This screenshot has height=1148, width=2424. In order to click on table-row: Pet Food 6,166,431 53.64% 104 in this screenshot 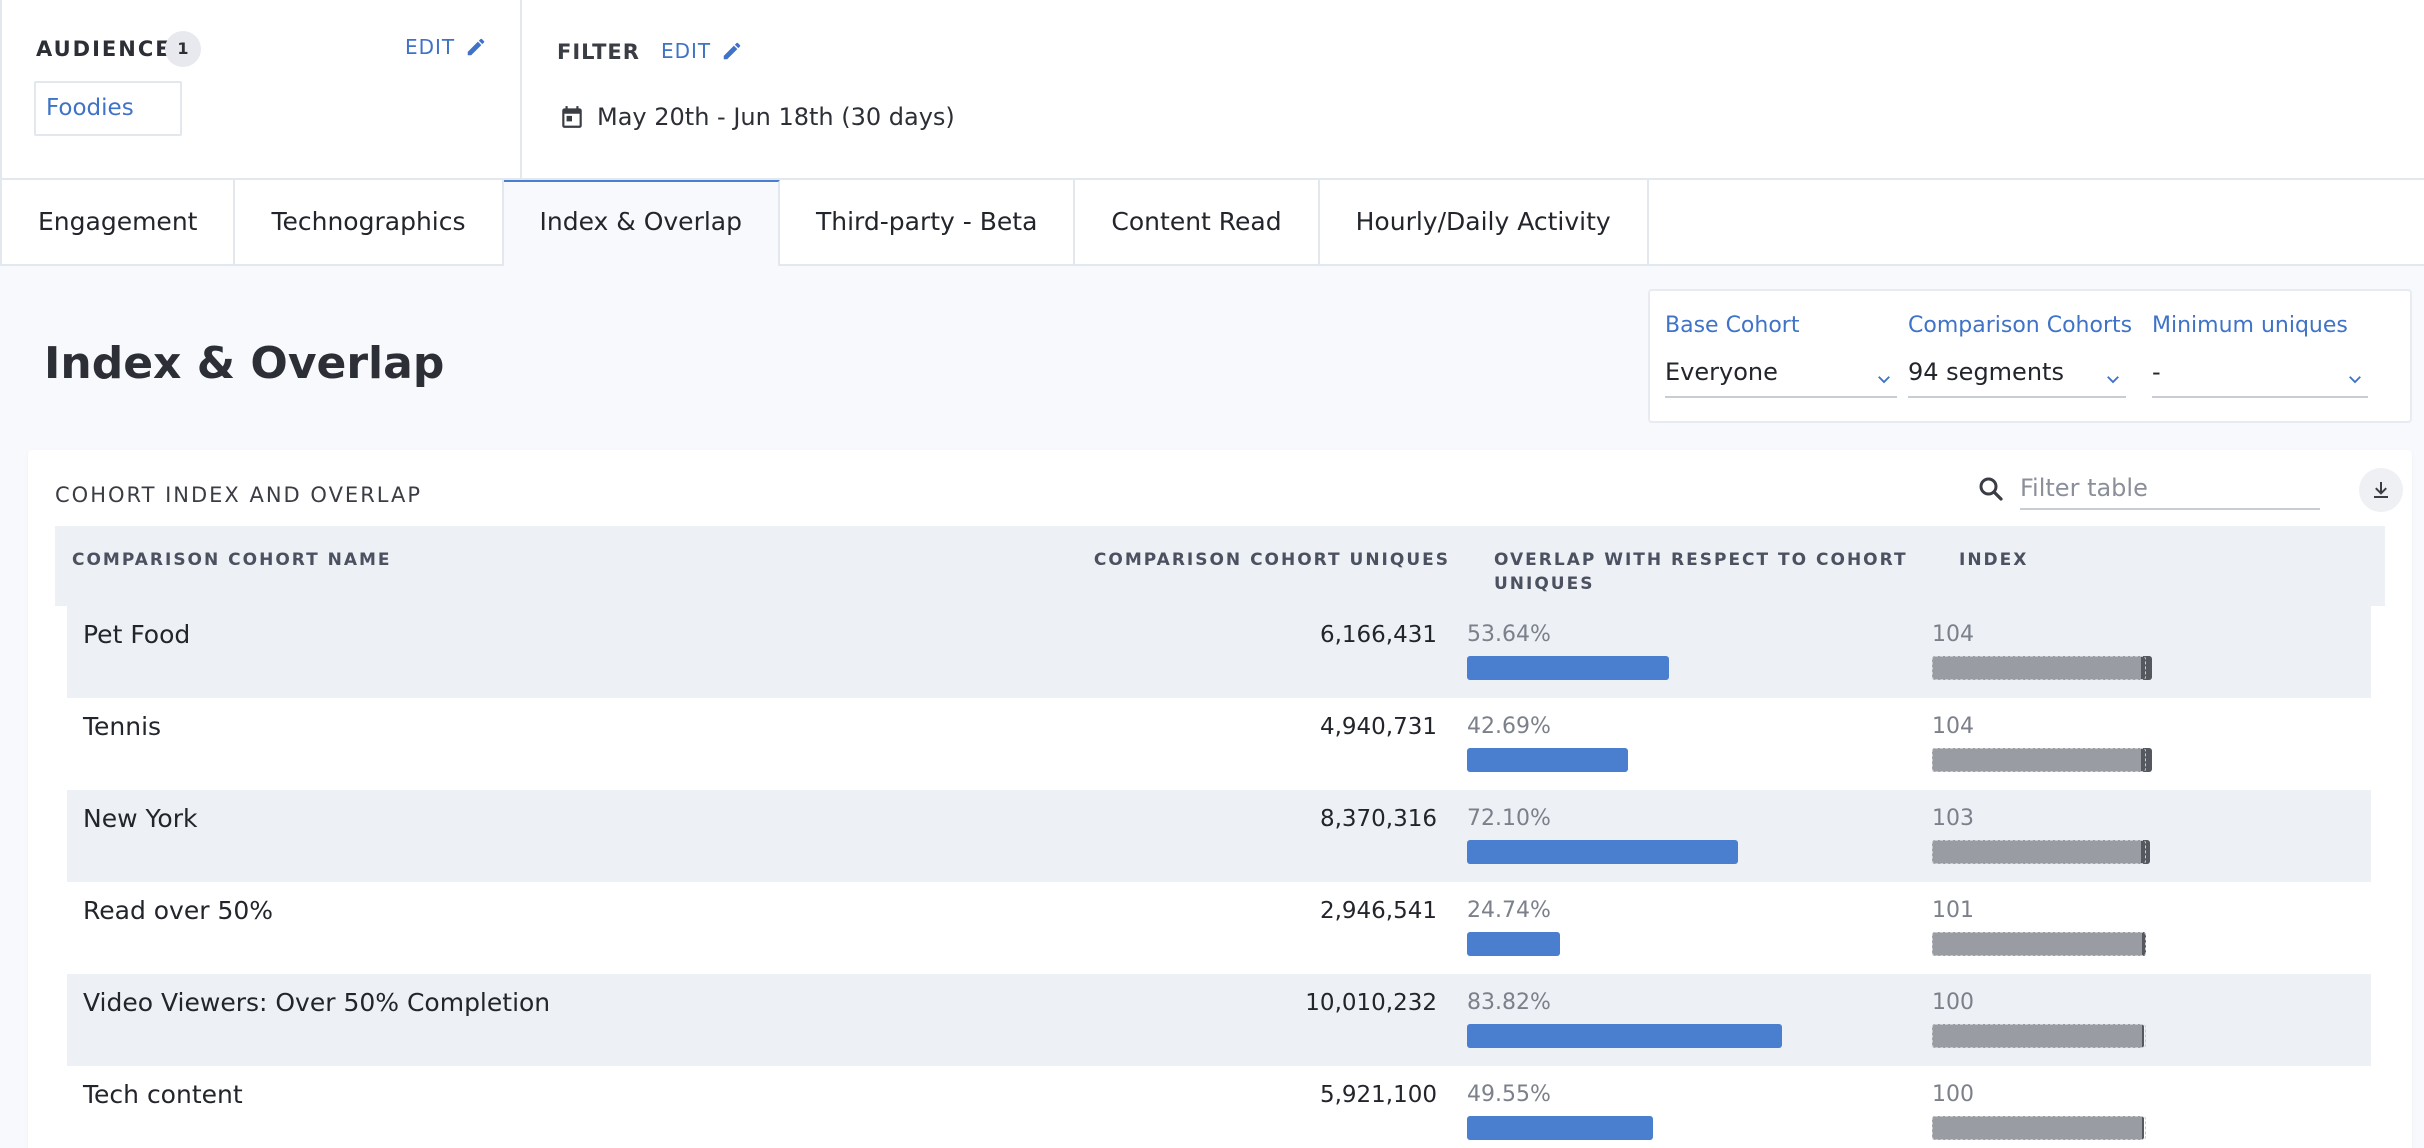, I will do `click(1219, 652)`.